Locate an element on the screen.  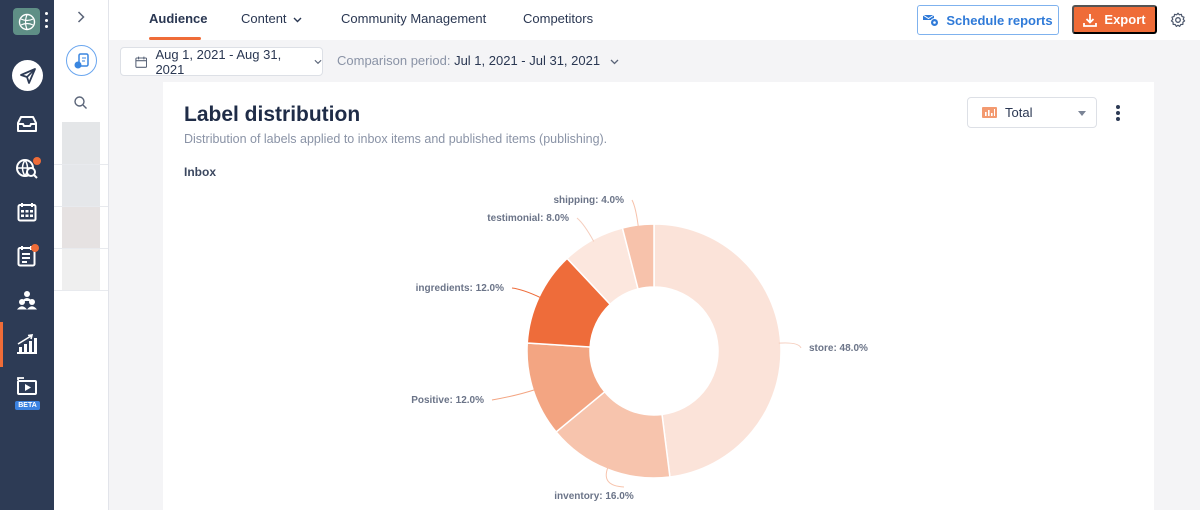
workspace-menu-icon is located at coordinates (46, 20).